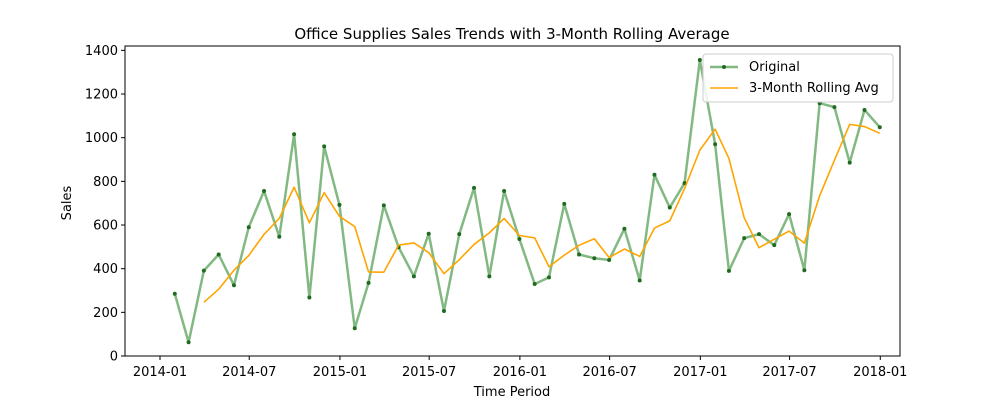 The width and height of the screenshot is (1000, 400). I want to click on x-tick-label: 2014-07, so click(249, 372).